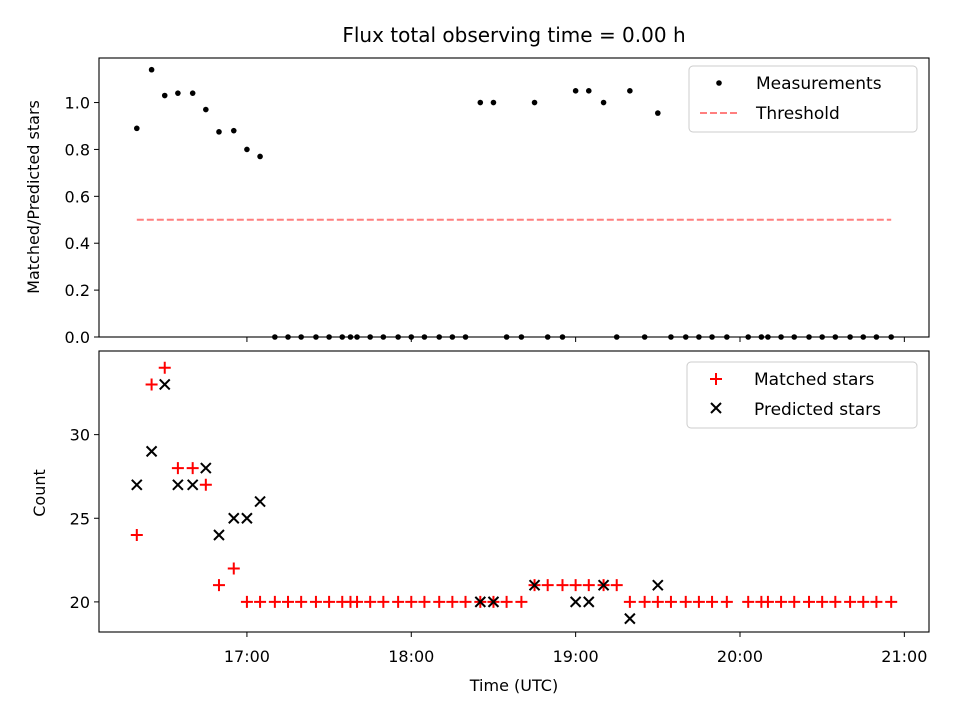 This screenshot has width=960, height=720. What do you see at coordinates (716, 408) in the screenshot?
I see `predicted-legend-marker` at bounding box center [716, 408].